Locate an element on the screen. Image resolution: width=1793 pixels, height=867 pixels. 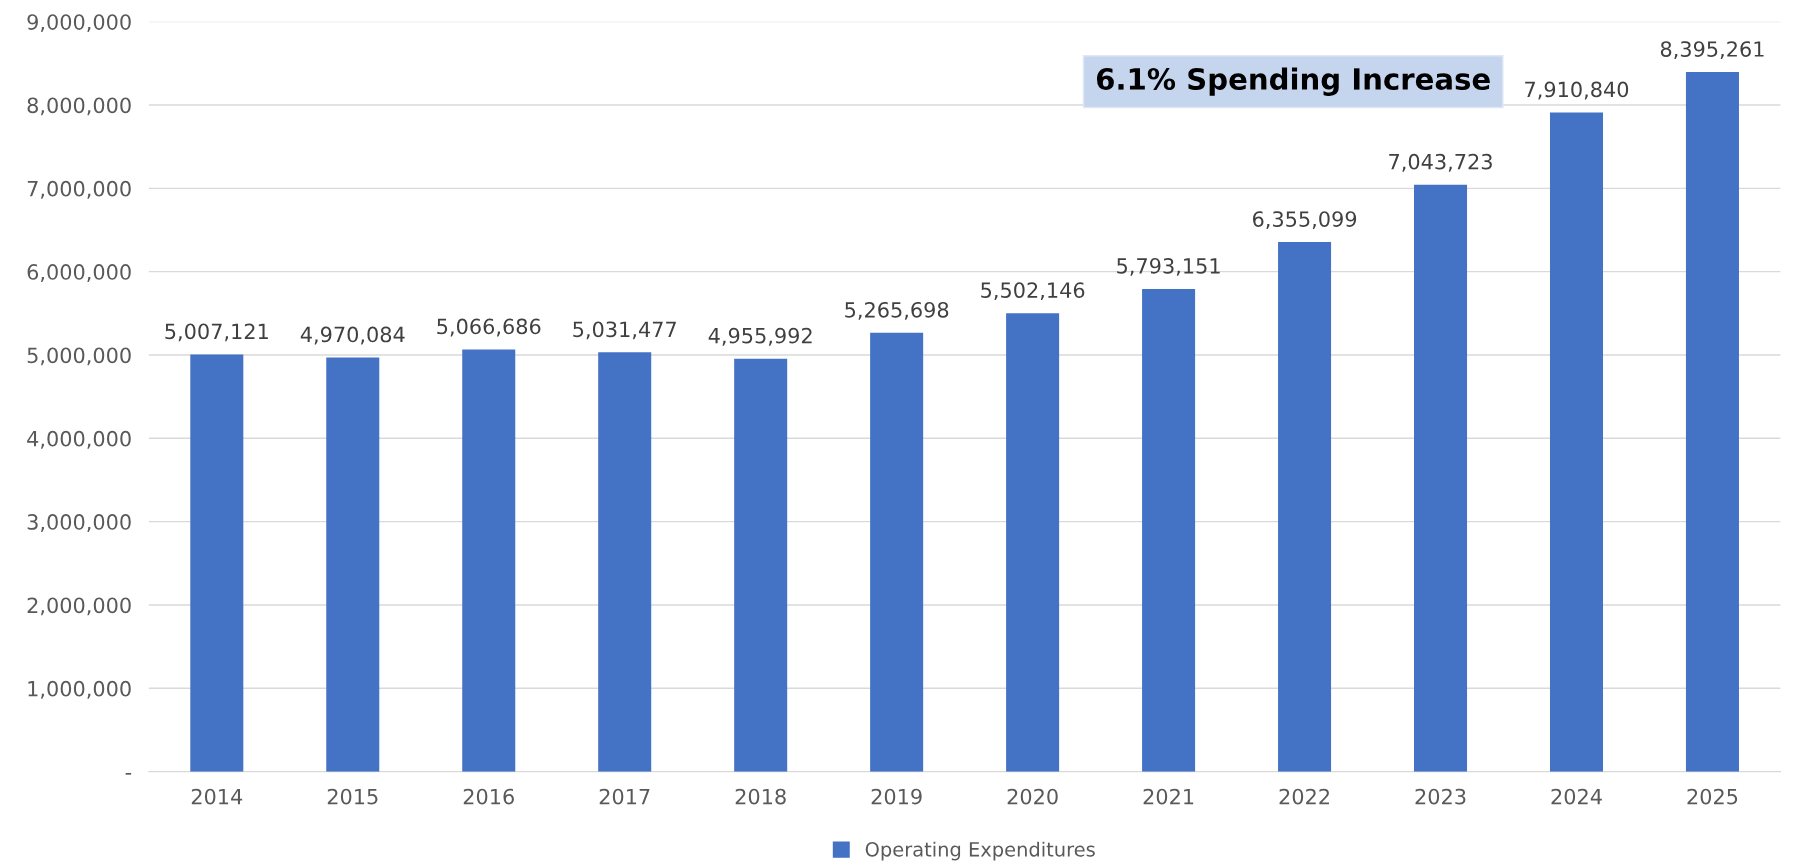
x-tick-label: 2014 is located at coordinates (217, 796).